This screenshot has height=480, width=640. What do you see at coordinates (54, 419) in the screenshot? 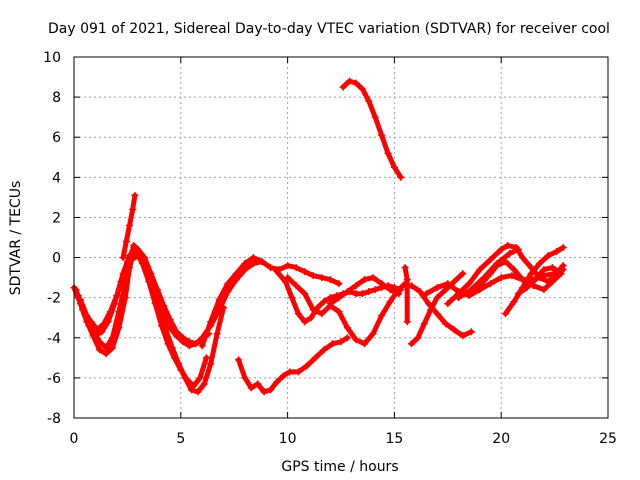
I see `y-tick-label: -8` at bounding box center [54, 419].